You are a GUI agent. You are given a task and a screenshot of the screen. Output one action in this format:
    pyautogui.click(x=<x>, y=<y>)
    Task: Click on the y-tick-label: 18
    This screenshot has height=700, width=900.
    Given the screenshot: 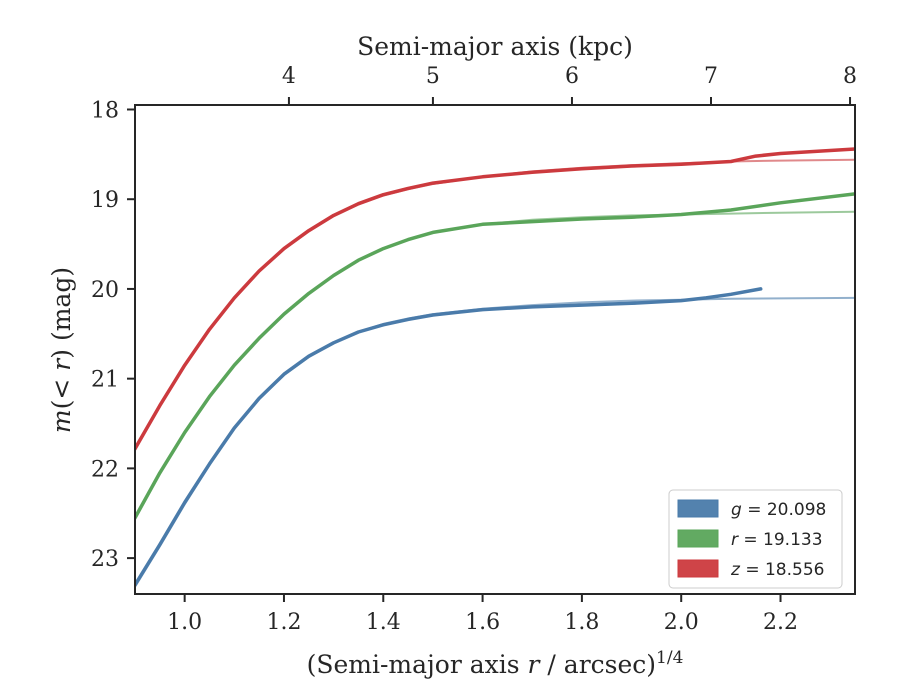 What is the action you would take?
    pyautogui.click(x=105, y=110)
    